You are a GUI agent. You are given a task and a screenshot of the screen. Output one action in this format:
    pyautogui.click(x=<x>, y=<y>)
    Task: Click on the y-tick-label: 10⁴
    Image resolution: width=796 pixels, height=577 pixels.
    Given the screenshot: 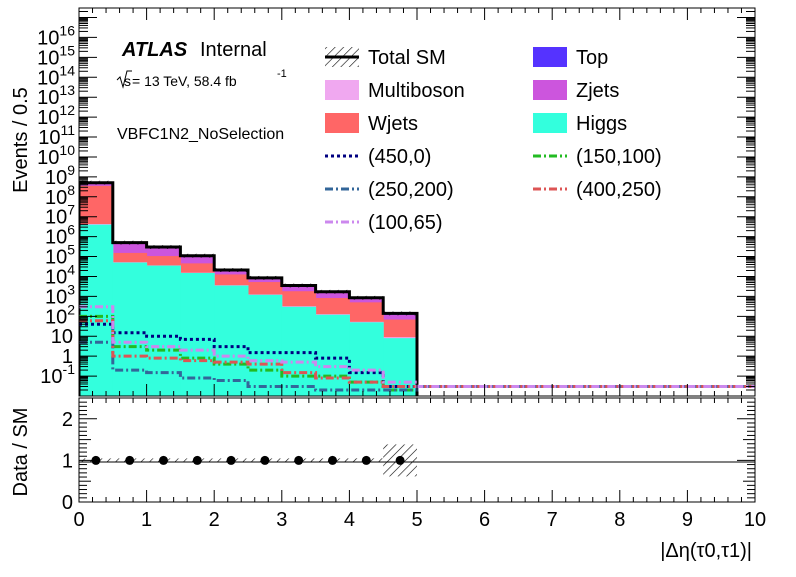 What is the action you would take?
    pyautogui.click(x=60, y=274)
    